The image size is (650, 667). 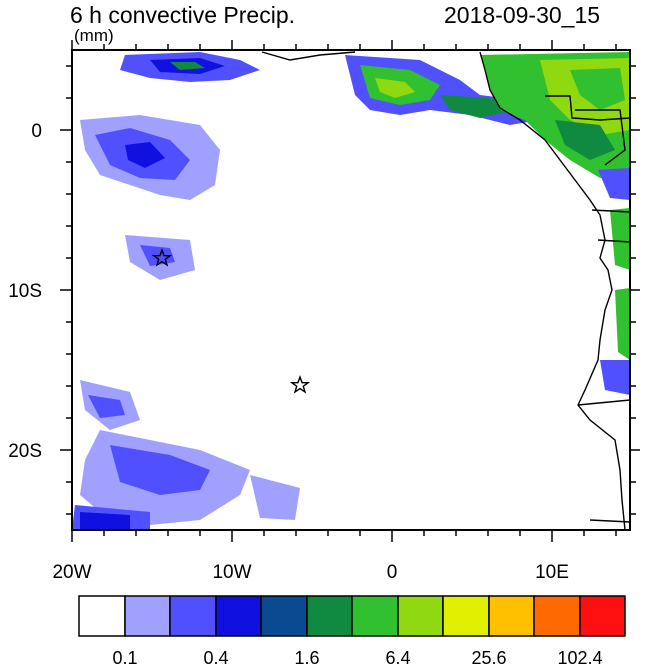 What do you see at coordinates (392, 572) in the screenshot?
I see `lon-label-0: 0` at bounding box center [392, 572].